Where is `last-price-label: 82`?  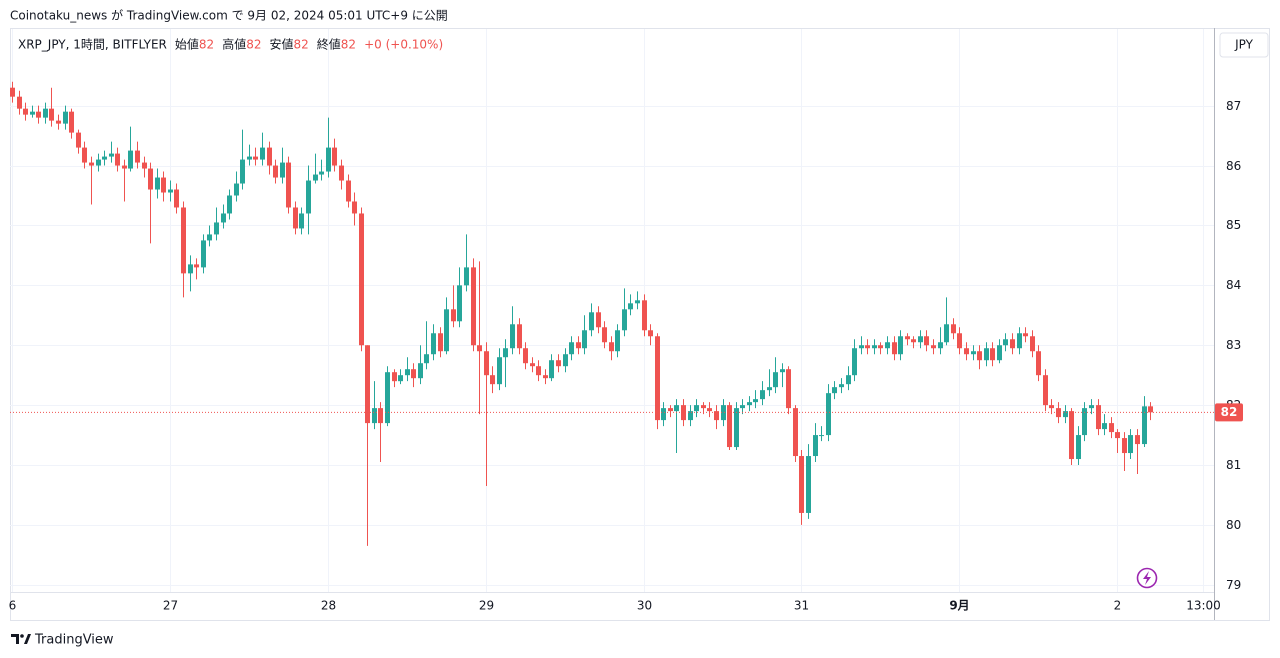
last-price-label: 82 is located at coordinates (1229, 412).